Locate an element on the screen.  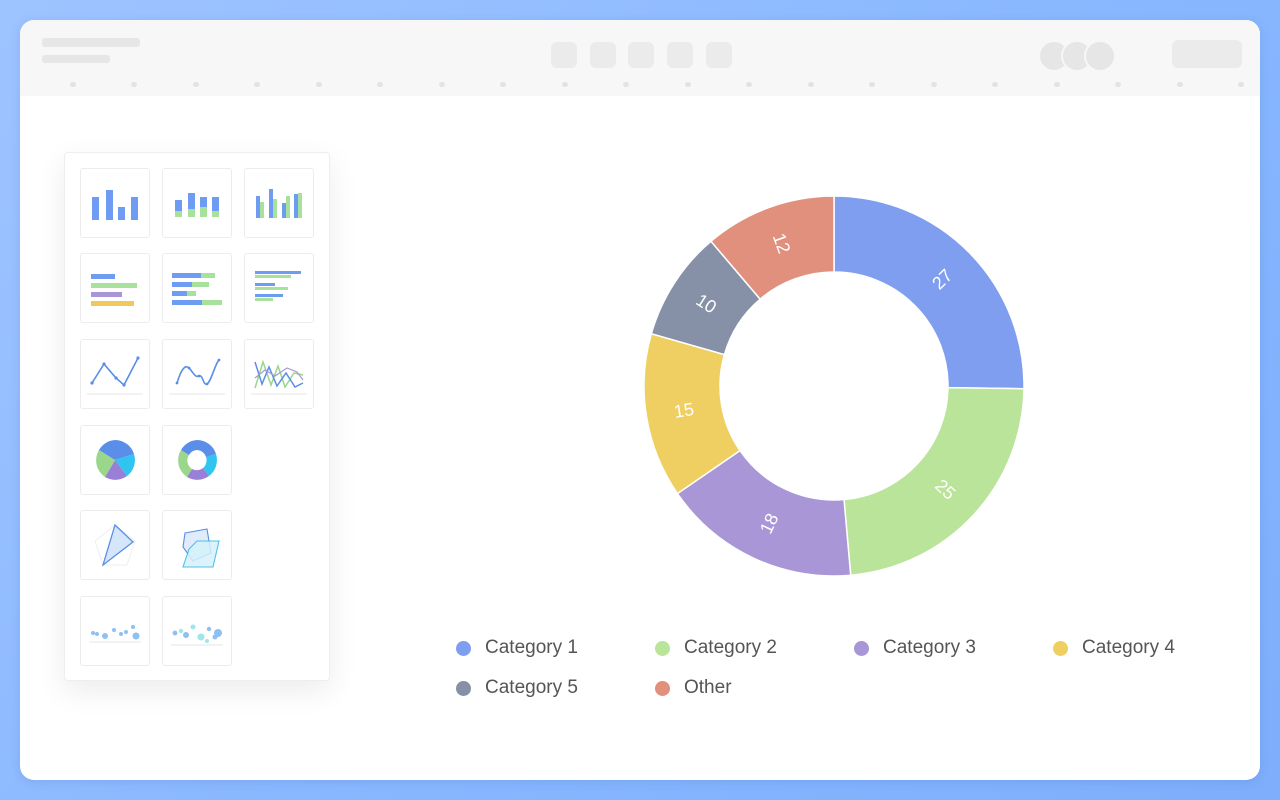
chart-type-grouped-bar is located at coordinates (279, 203).